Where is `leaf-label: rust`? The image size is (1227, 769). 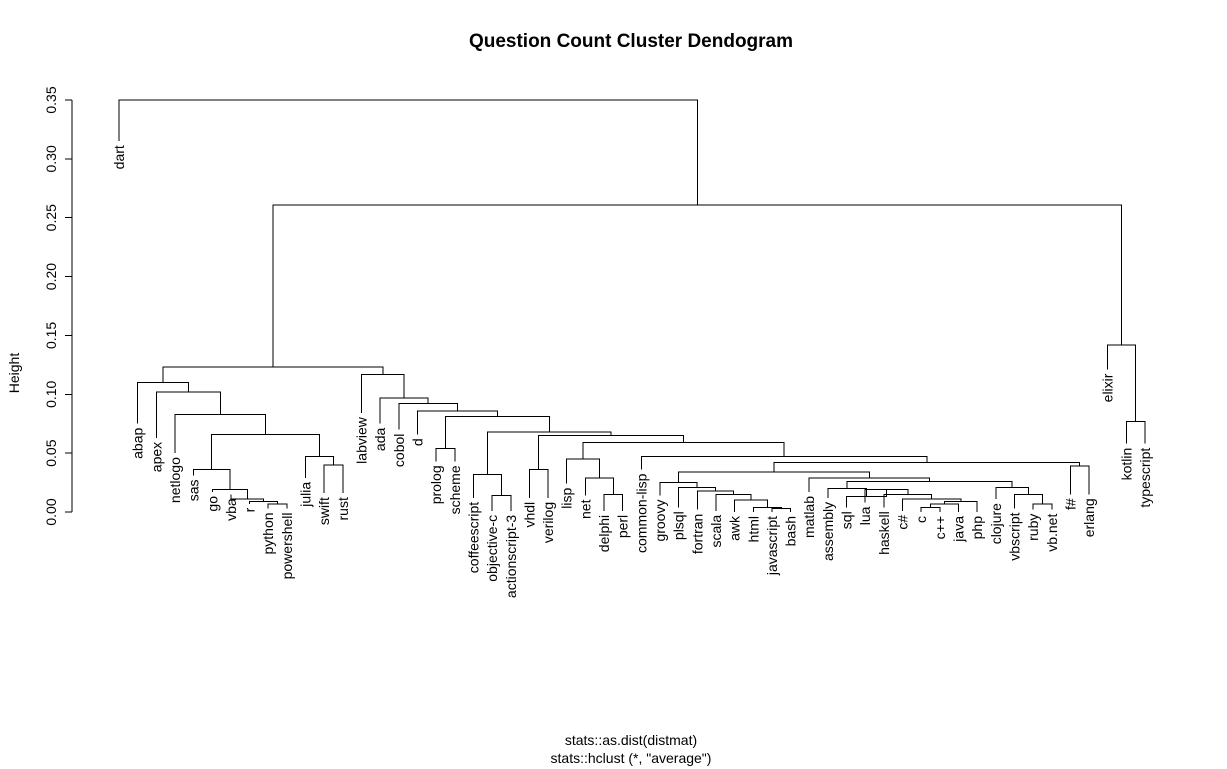 leaf-label: rust is located at coordinates (343, 508).